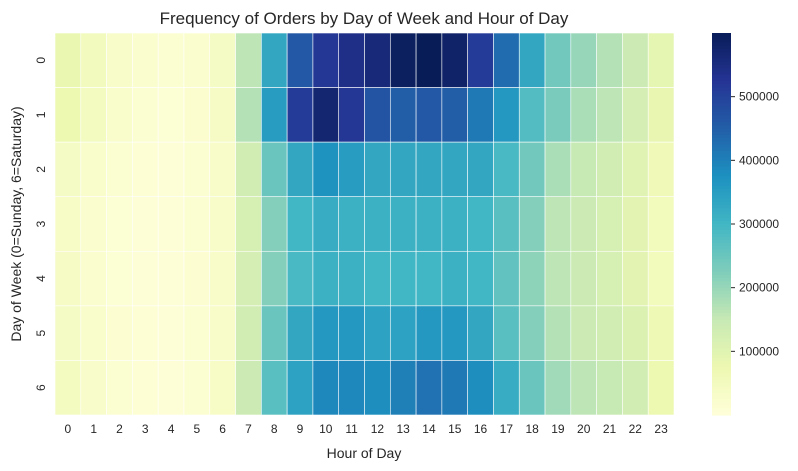  What do you see at coordinates (41, 60) in the screenshot?
I see `y-tick-label: 0` at bounding box center [41, 60].